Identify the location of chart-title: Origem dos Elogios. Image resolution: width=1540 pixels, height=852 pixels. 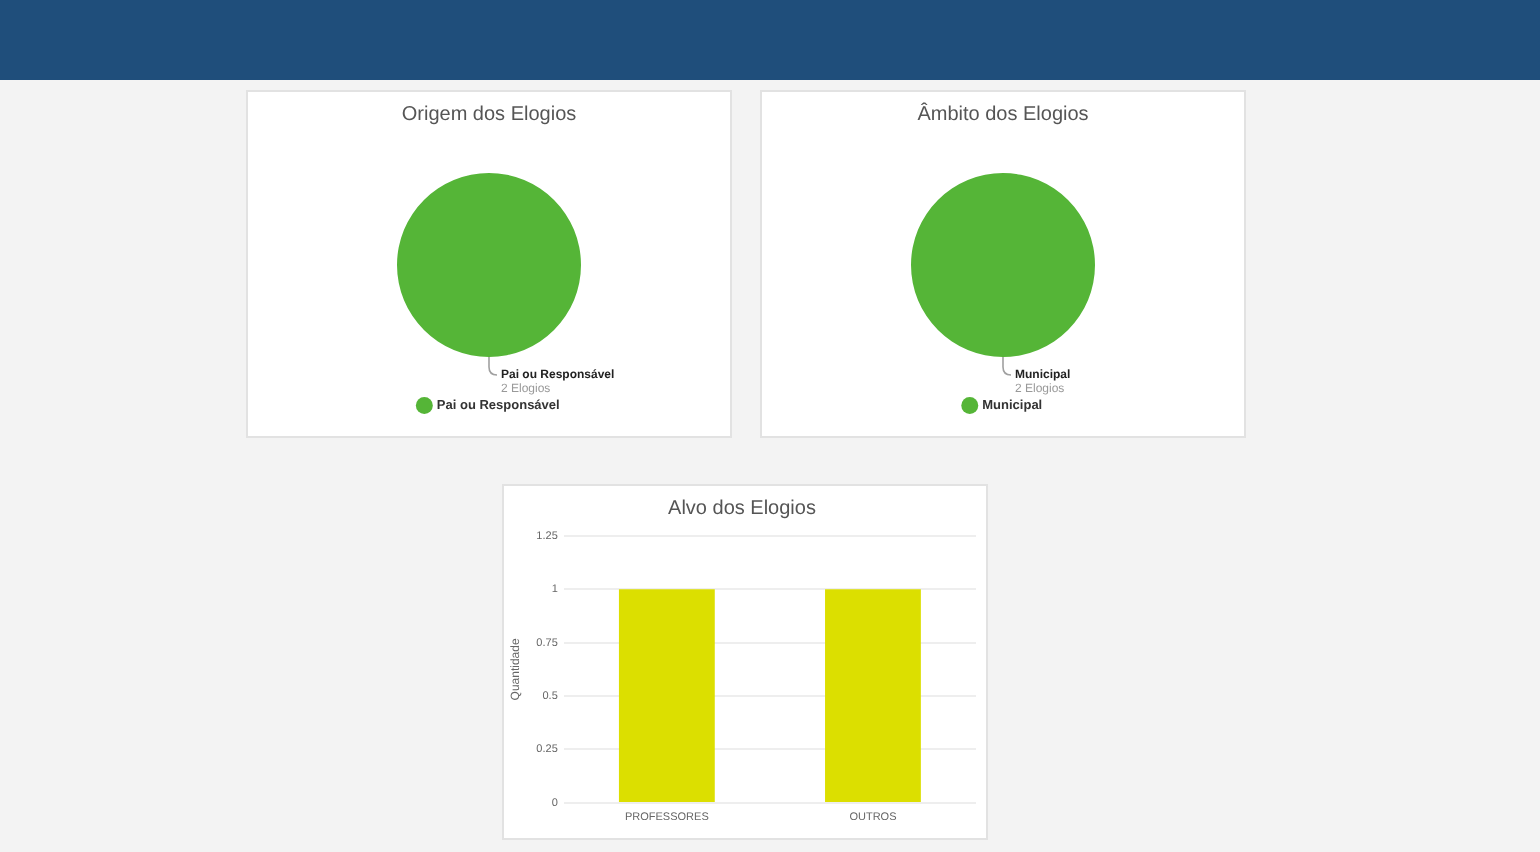
(489, 114).